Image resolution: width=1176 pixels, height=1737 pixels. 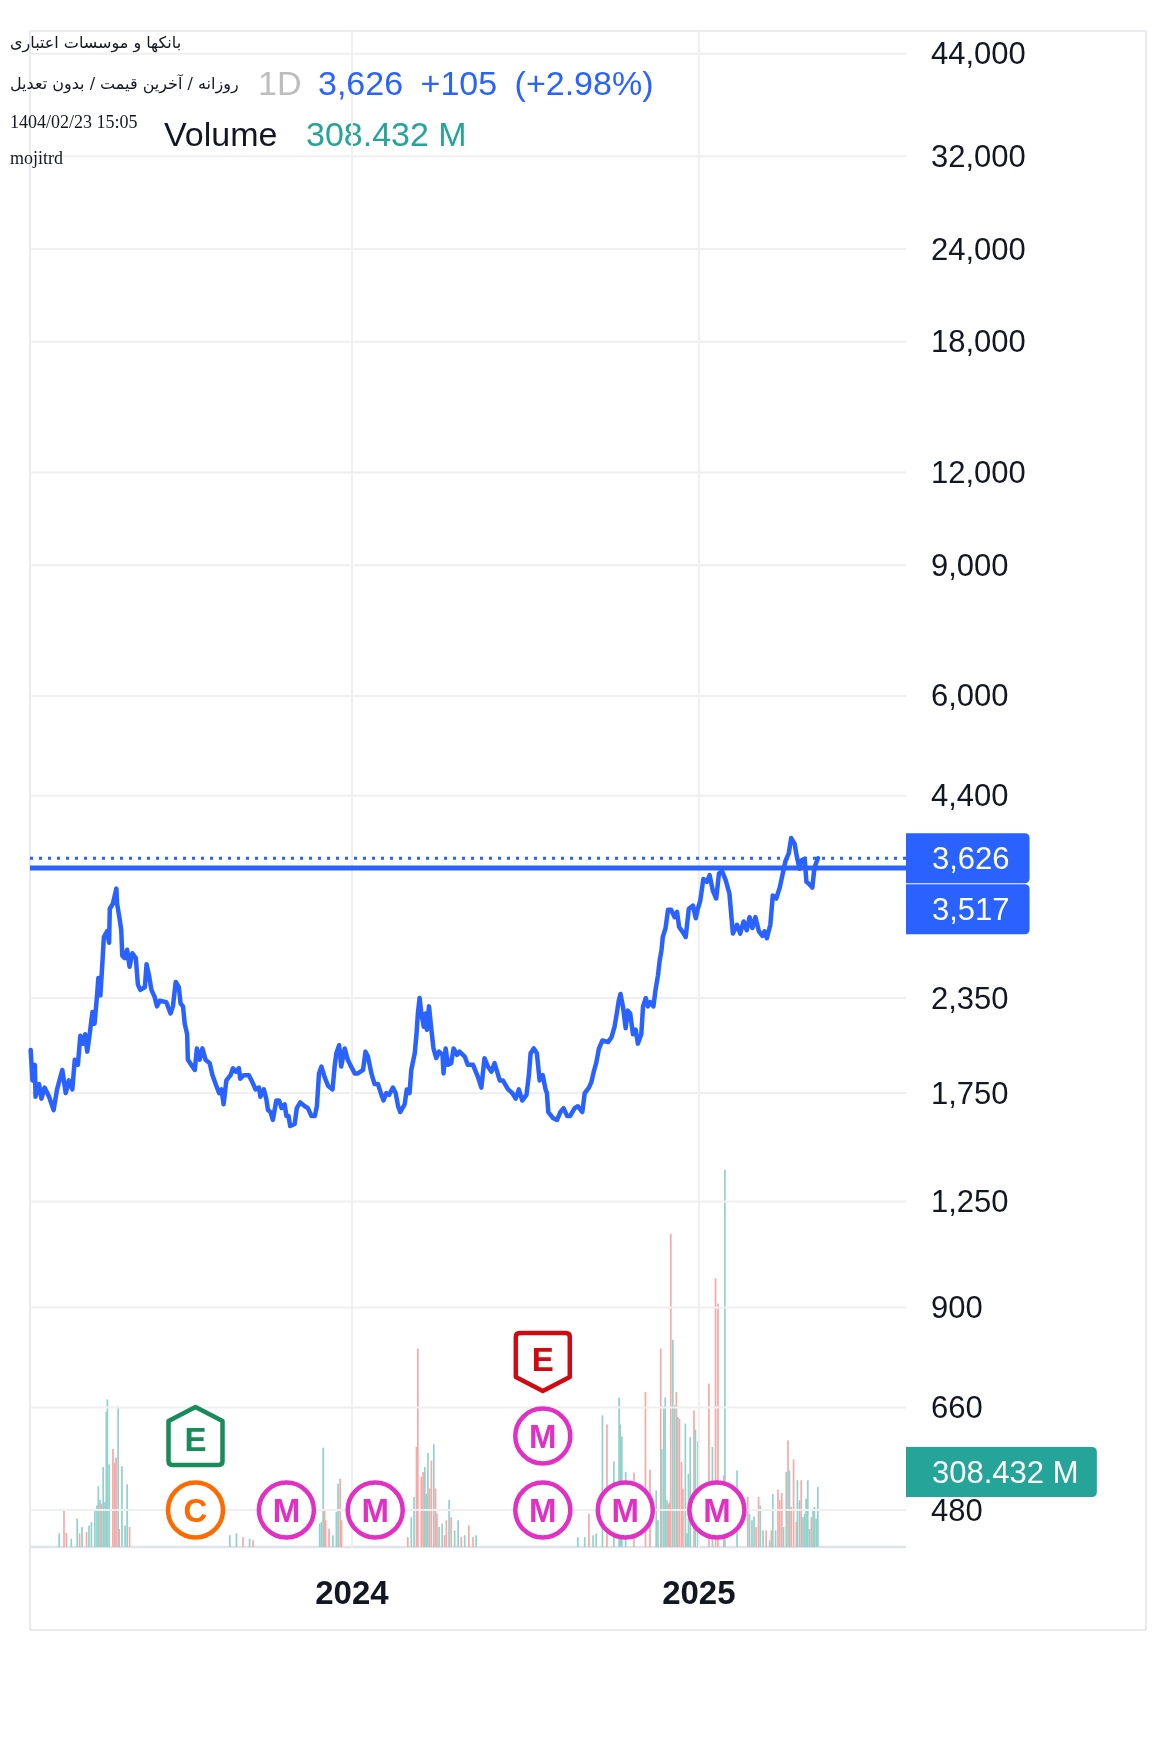 What do you see at coordinates (74, 122) in the screenshot?
I see `annotation: 1404/02/23 15:05` at bounding box center [74, 122].